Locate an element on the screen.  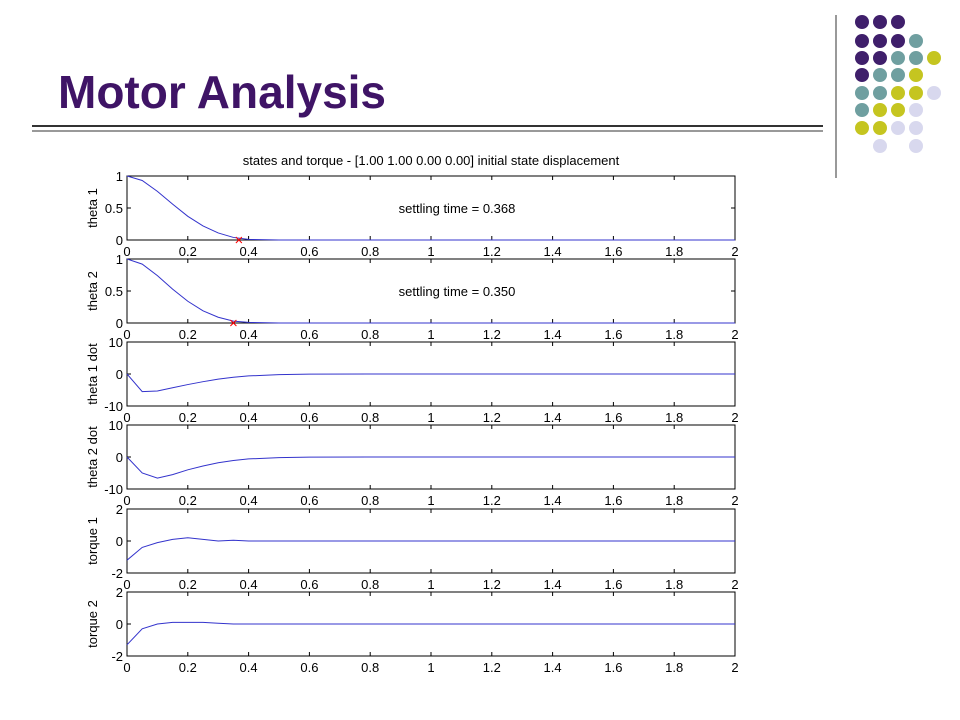
y-tick-label: 1 is located at coordinates (119, 176).